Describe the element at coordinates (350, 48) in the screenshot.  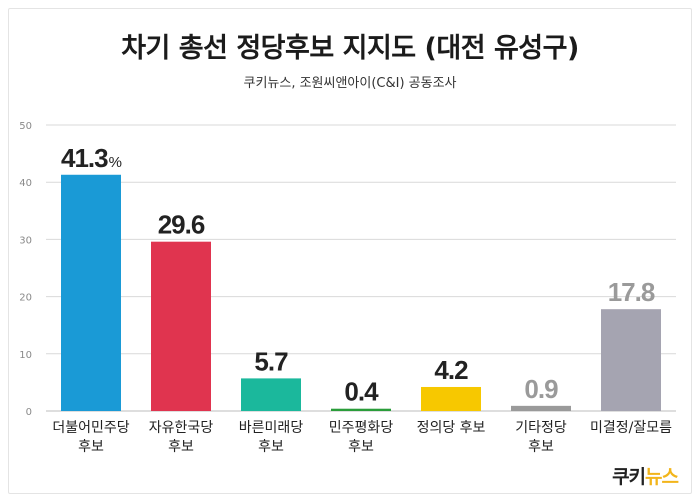
I see `chart-title: 차기 총선 정당후보 지지도 (대전 유성구)` at that location.